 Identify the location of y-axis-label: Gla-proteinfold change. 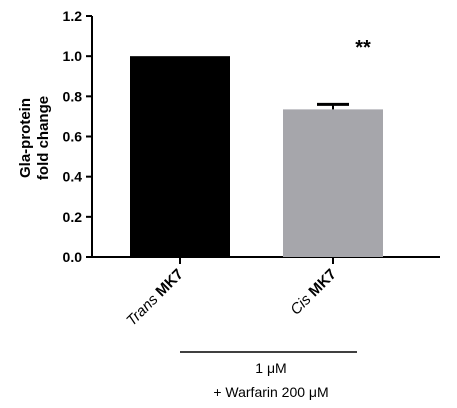
(34, 138).